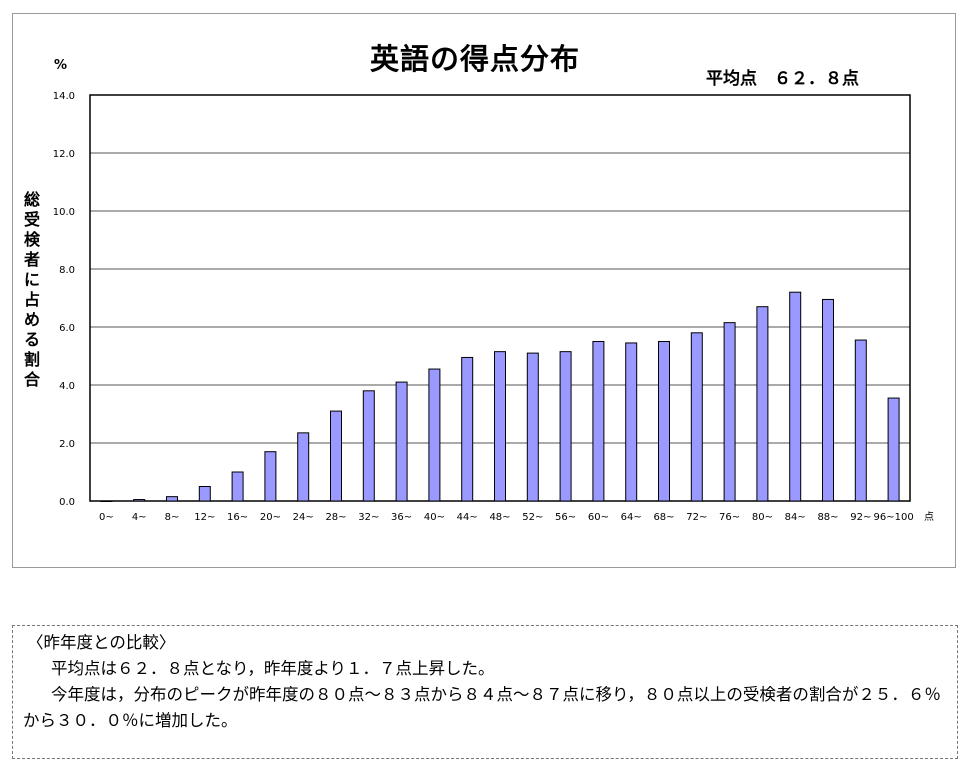 The image size is (973, 770). I want to click on y-tick-label: 0.0, so click(67, 502).